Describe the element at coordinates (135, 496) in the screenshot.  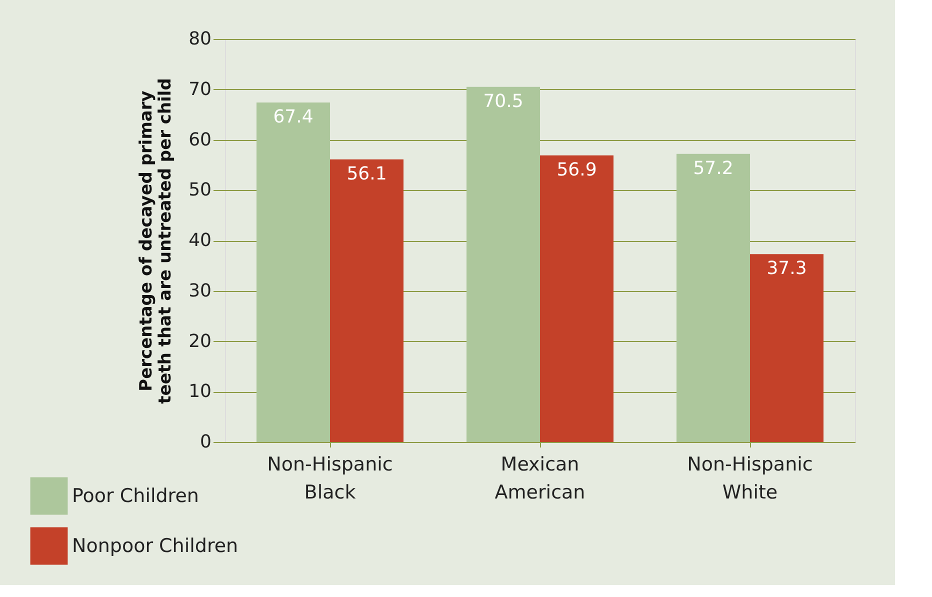
I see `legend-label: Poor Children` at that location.